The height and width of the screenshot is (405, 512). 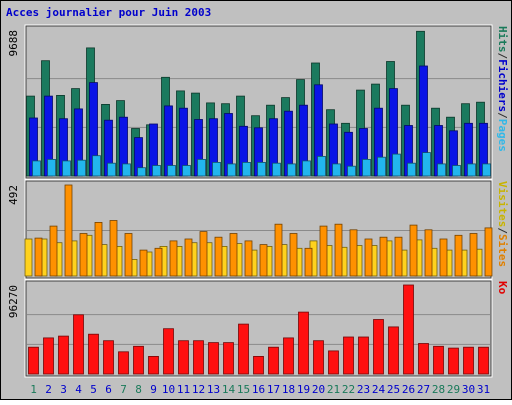 I want to click on panel-legend: Visites/Sites, so click(x=502, y=224).